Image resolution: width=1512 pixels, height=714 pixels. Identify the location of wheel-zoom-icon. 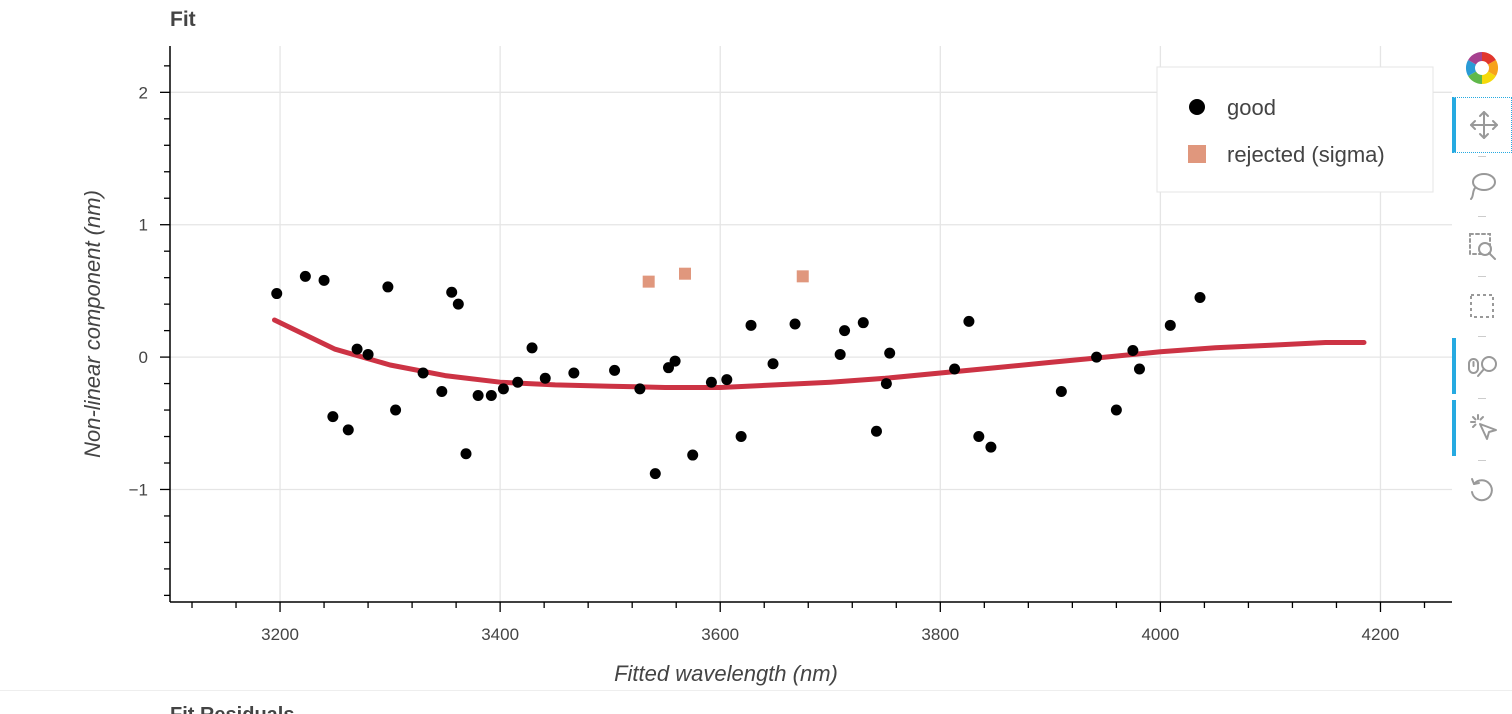
(1482, 366).